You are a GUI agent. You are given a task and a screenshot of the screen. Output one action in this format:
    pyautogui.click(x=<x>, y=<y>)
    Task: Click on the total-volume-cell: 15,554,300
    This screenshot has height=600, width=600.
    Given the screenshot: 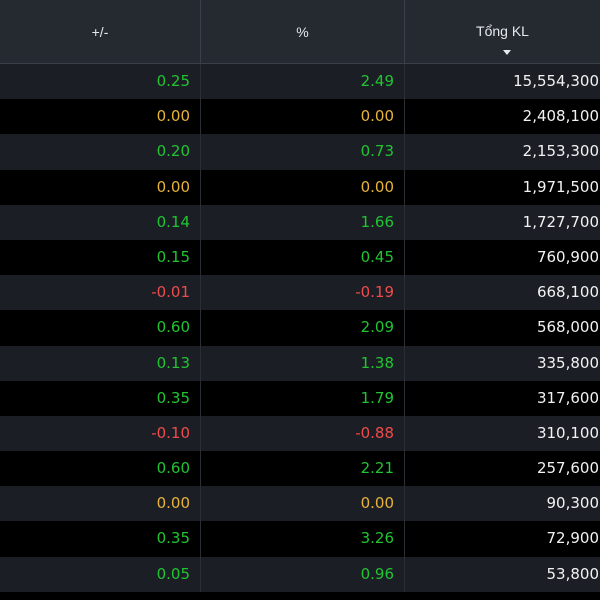 What is the action you would take?
    pyautogui.click(x=556, y=81)
    